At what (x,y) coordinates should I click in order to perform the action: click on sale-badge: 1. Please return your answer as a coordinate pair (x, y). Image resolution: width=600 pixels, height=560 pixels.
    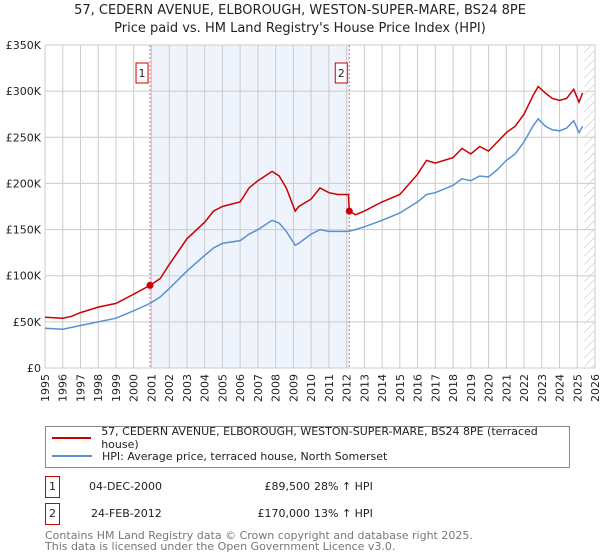
    Looking at the image, I should click on (52, 487).